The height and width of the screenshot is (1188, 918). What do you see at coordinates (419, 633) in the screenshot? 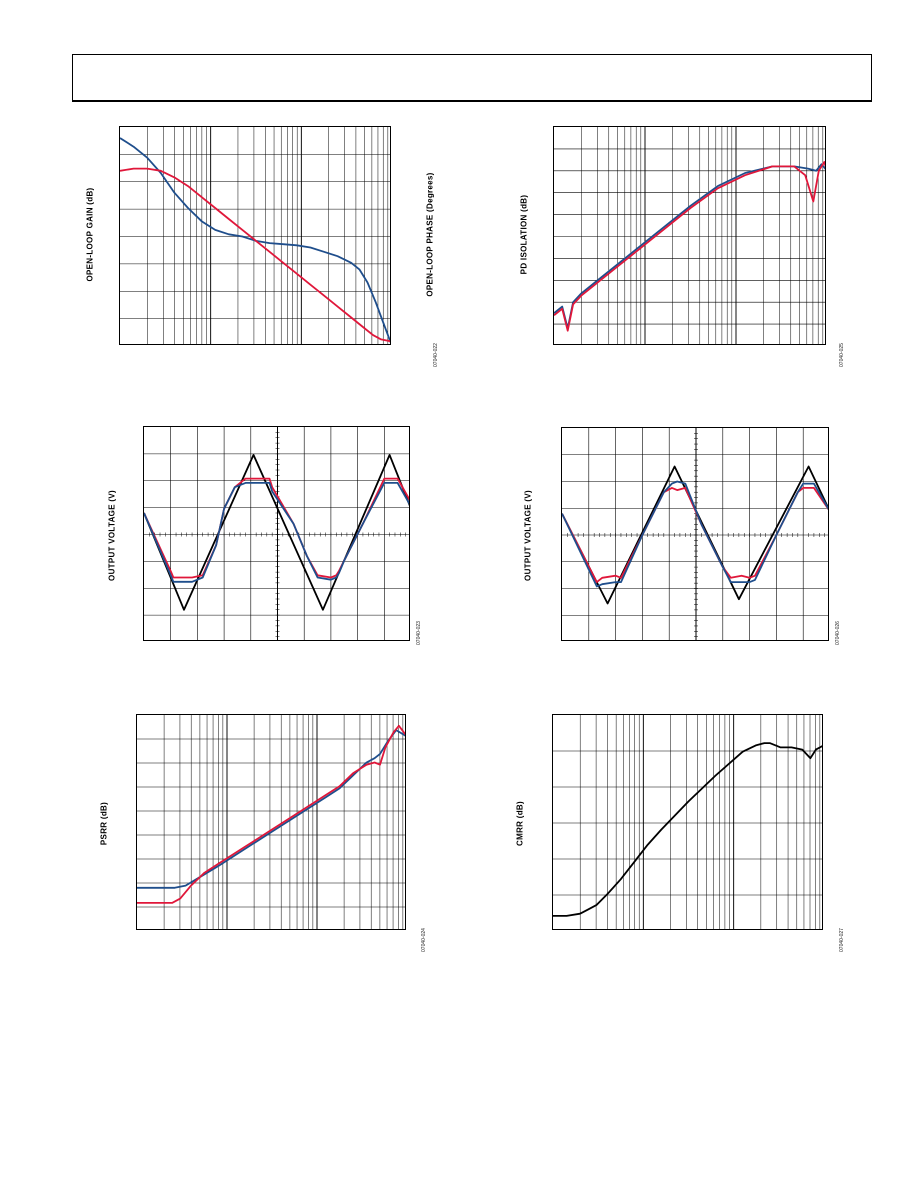
I see `figure-id: 07040-023` at bounding box center [419, 633].